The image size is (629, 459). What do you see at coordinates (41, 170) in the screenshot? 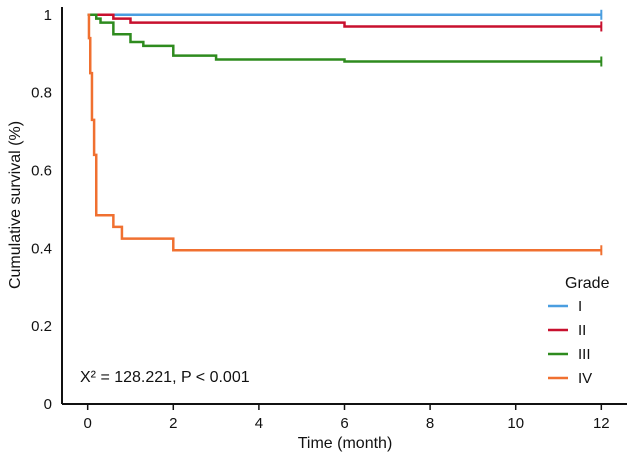
I see `y-tick-label: 0.6` at bounding box center [41, 170].